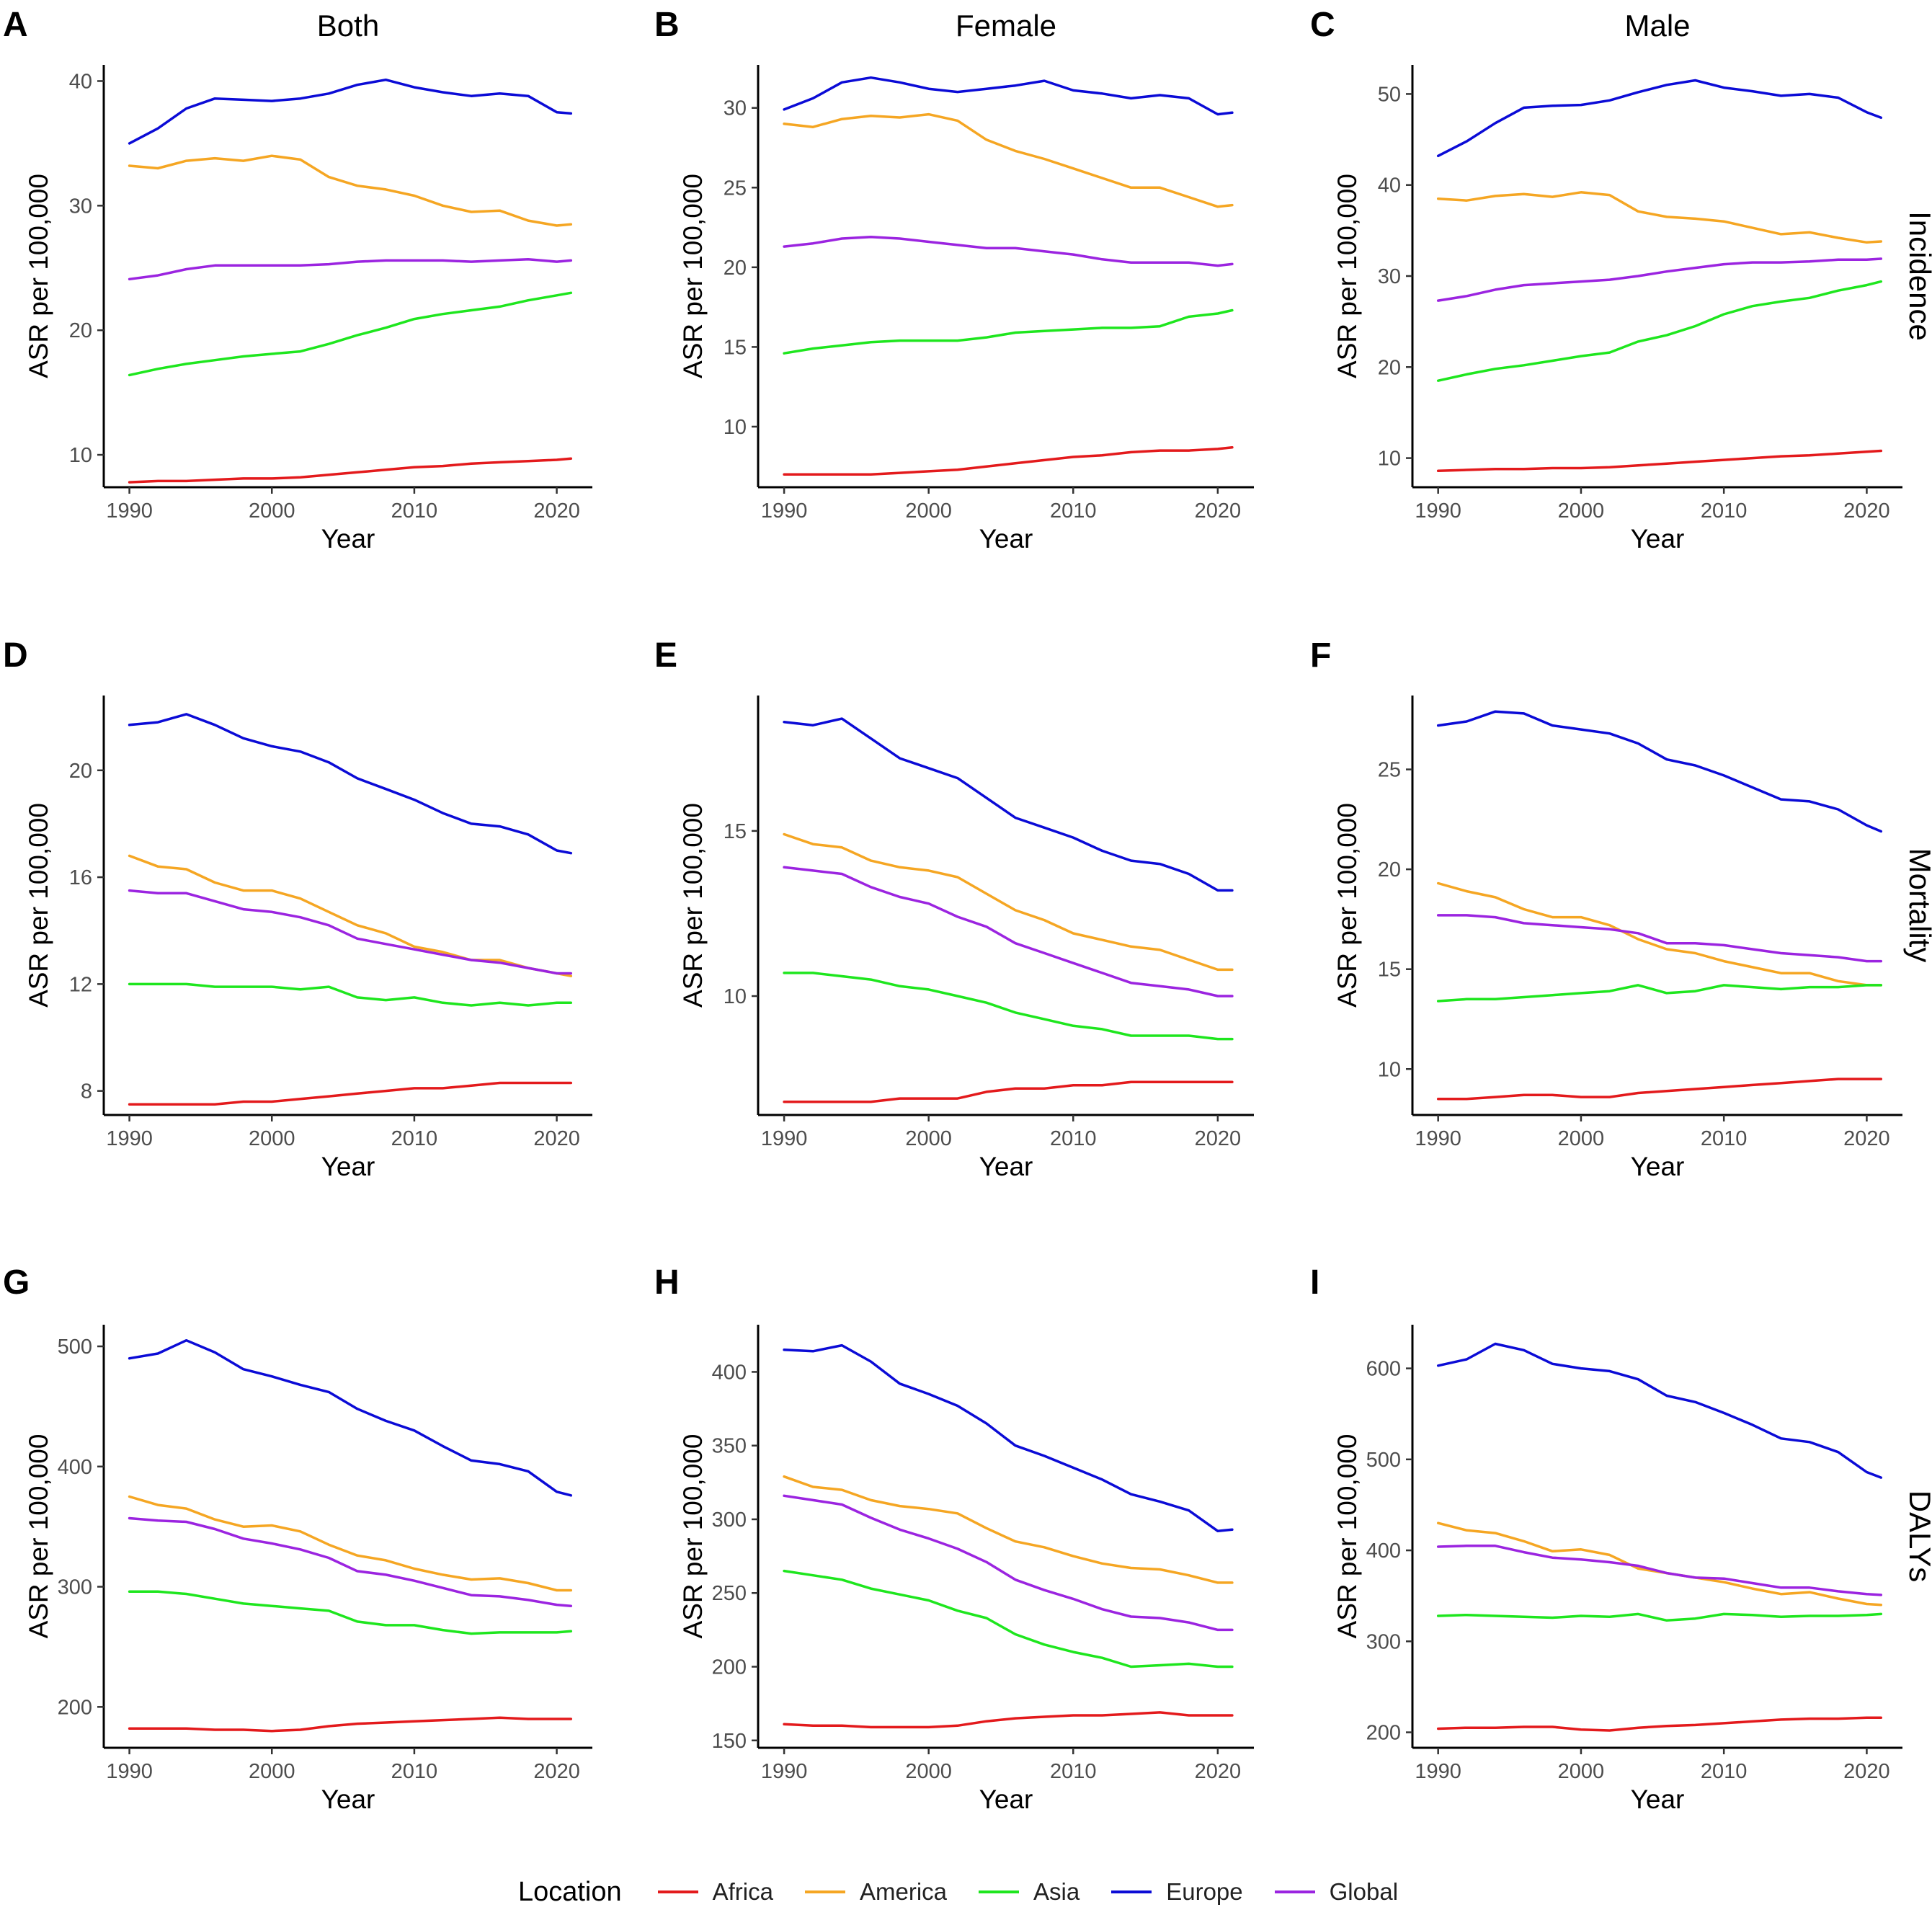  What do you see at coordinates (75, 1467) in the screenshot?
I see `y-tick-label: 400` at bounding box center [75, 1467].